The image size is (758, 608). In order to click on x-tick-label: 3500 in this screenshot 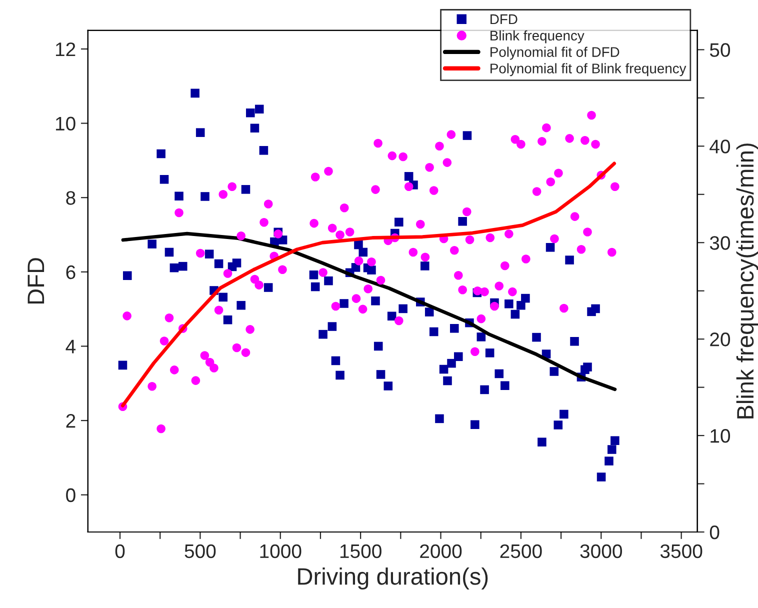, I will do `click(681, 551)`.